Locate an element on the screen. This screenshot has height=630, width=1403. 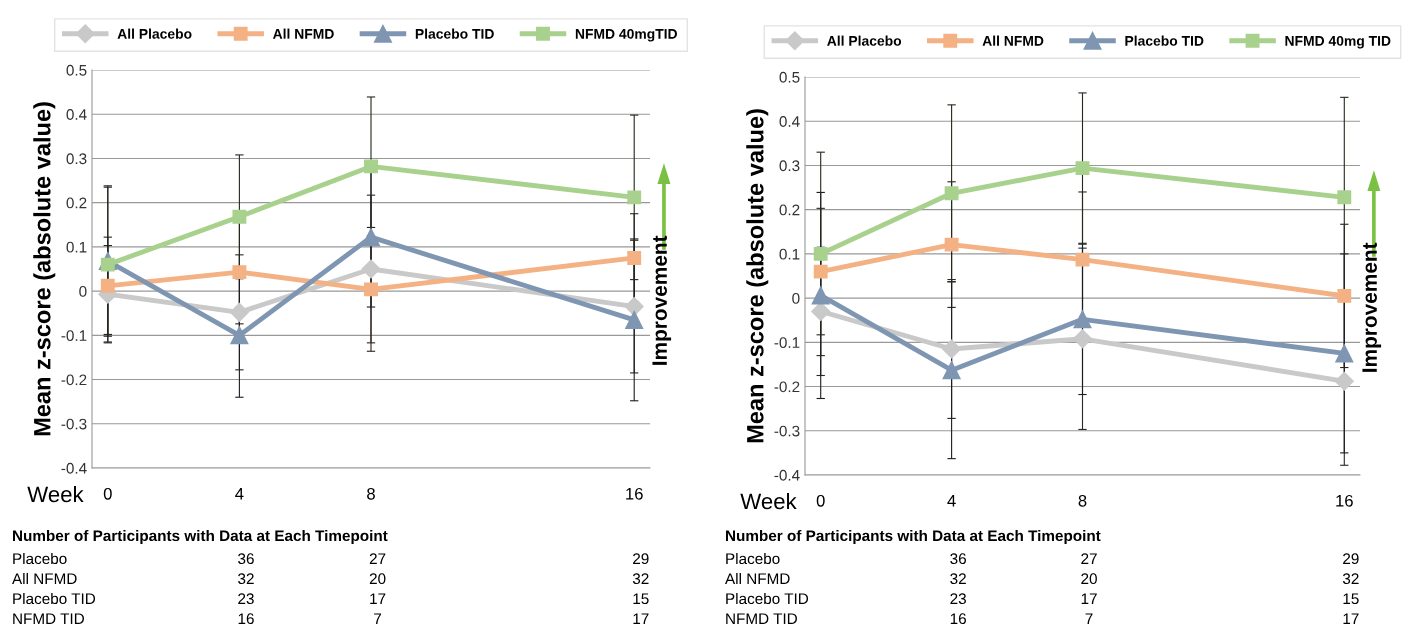
legend-label: NFMD 40mgTID is located at coordinates (626, 35).